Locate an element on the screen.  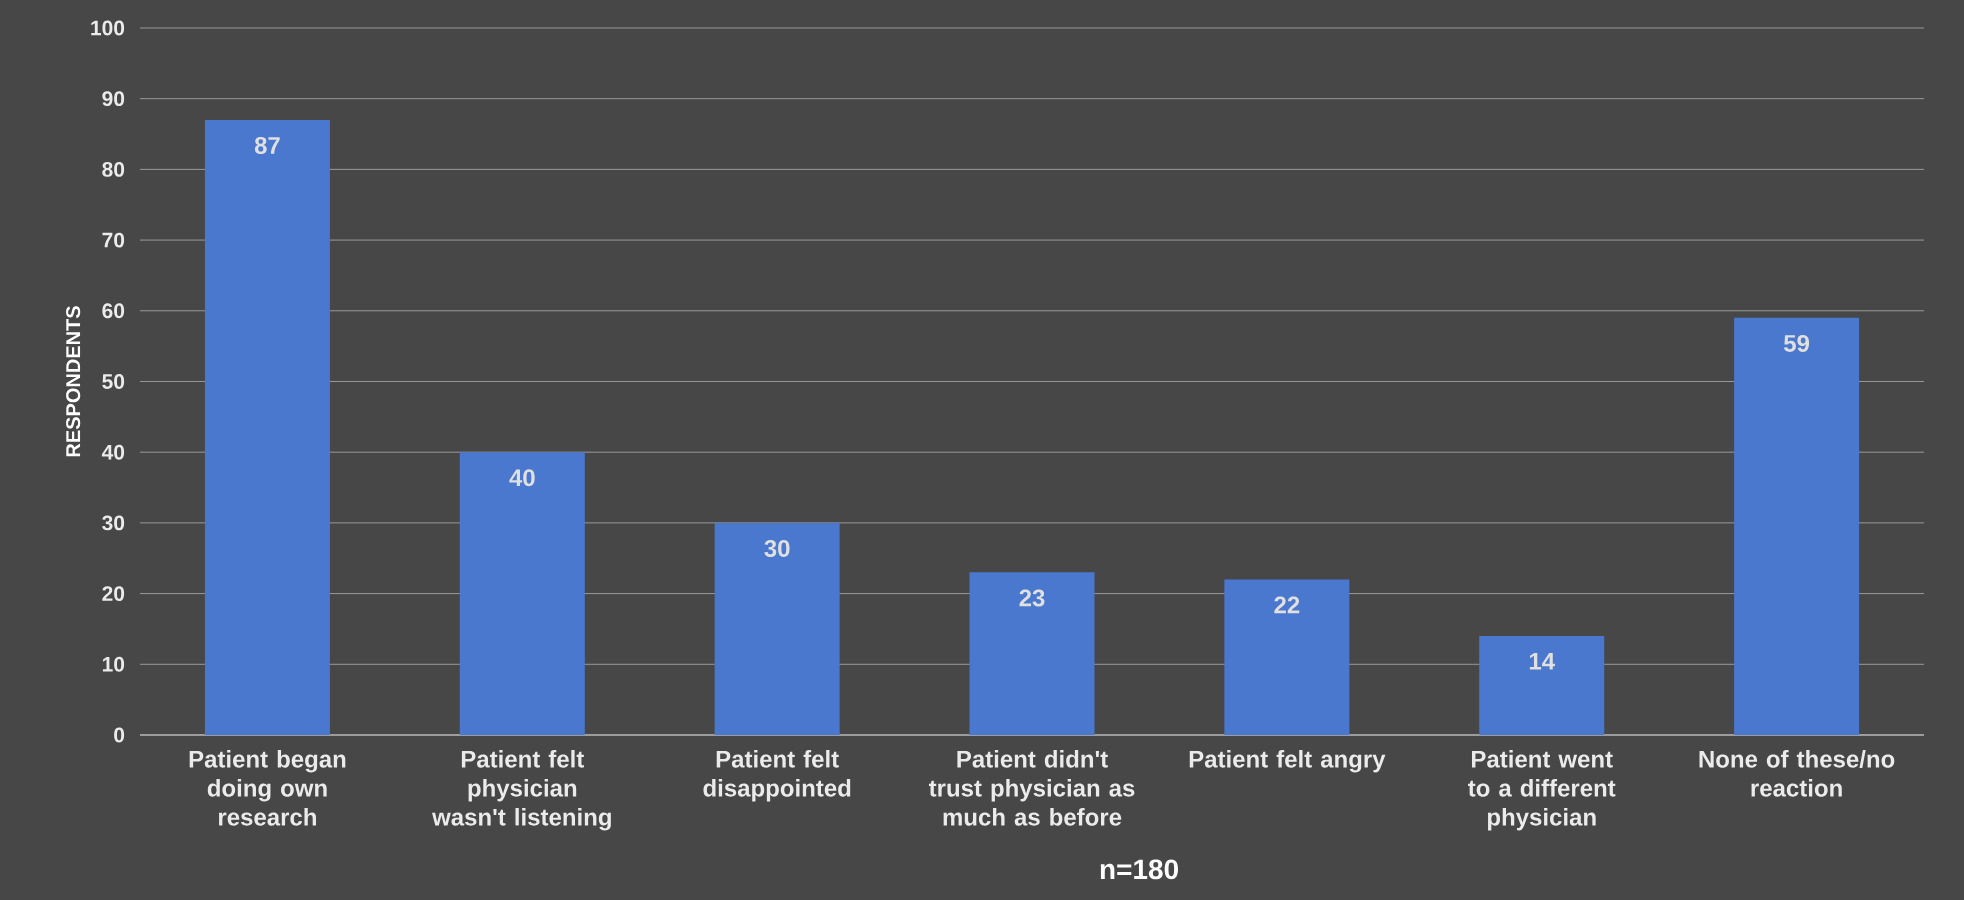
x-tick-label: Patient felt angry is located at coordinates (1287, 761).